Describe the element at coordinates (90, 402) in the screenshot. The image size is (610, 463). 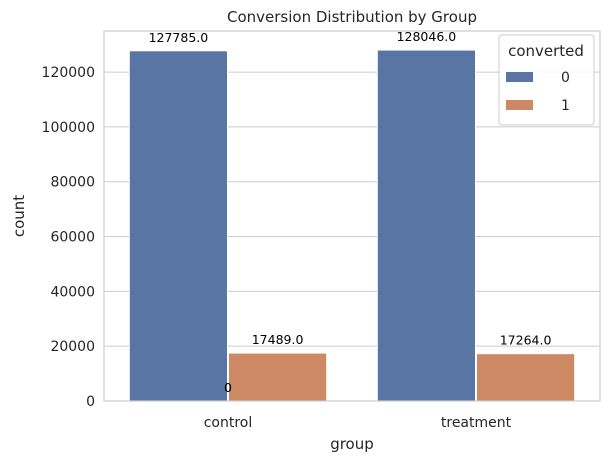
I see `y-tick-label: 0` at that location.